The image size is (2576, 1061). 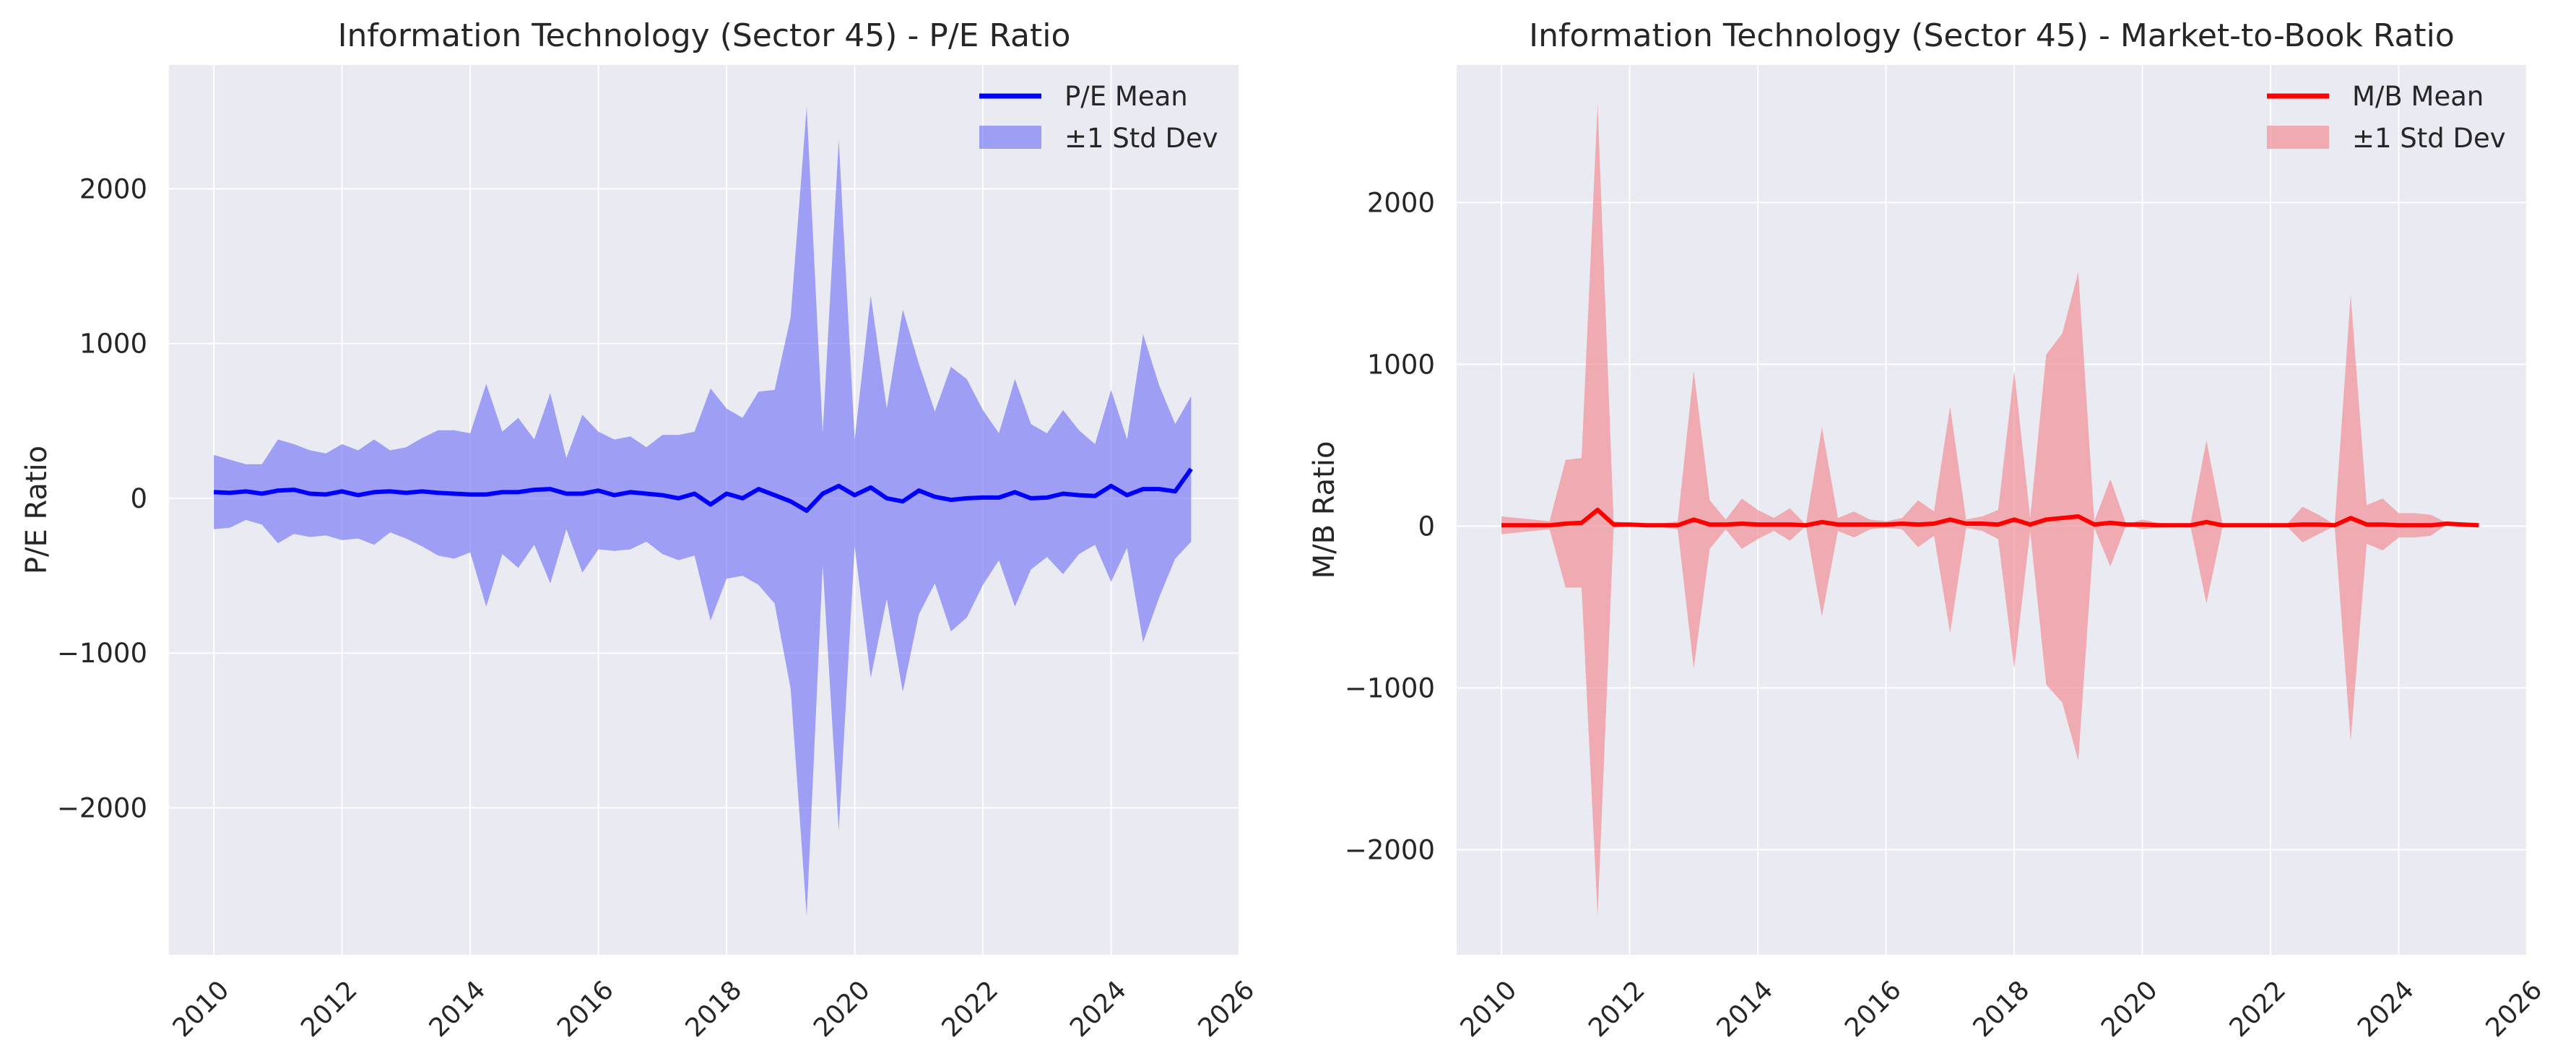 I want to click on mb-y-axis-label: M/B Ratio, so click(x=1324, y=510).